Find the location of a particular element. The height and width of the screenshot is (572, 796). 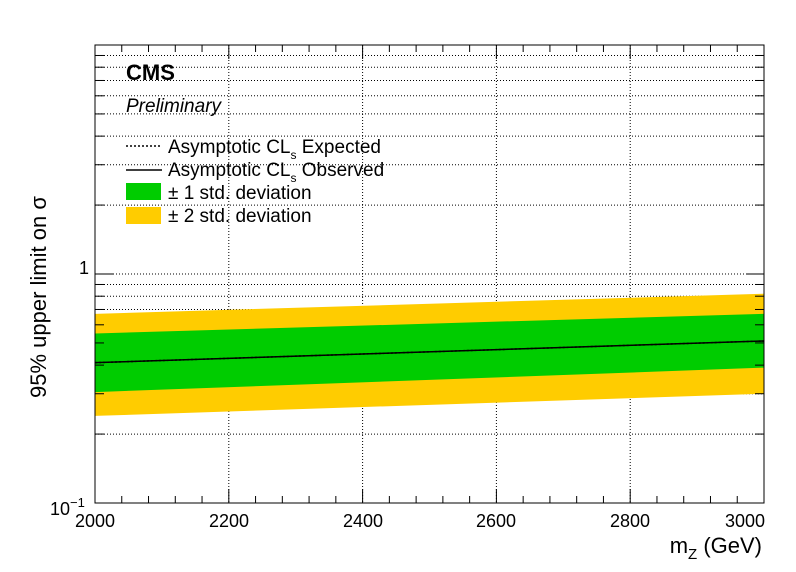

x-tick-labels: 2000 2200 2400 2600 2800 3000 is located at coordinates (420, 521).